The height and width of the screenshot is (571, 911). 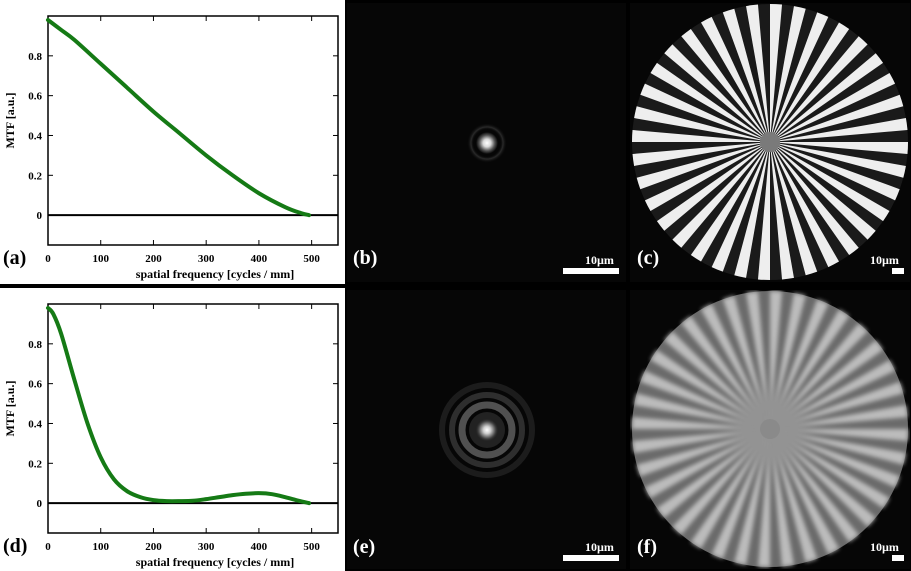 I want to click on panel-label-b: (b), so click(x=365, y=258).